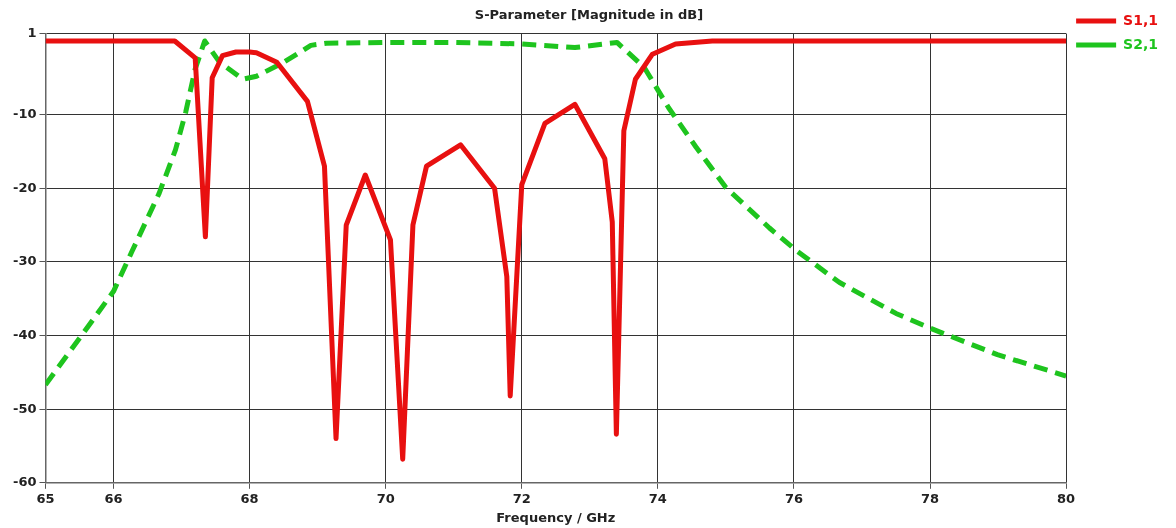 This screenshot has height=528, width=1176. What do you see at coordinates (385, 498) in the screenshot?
I see `x-tick-label: 70` at bounding box center [385, 498].